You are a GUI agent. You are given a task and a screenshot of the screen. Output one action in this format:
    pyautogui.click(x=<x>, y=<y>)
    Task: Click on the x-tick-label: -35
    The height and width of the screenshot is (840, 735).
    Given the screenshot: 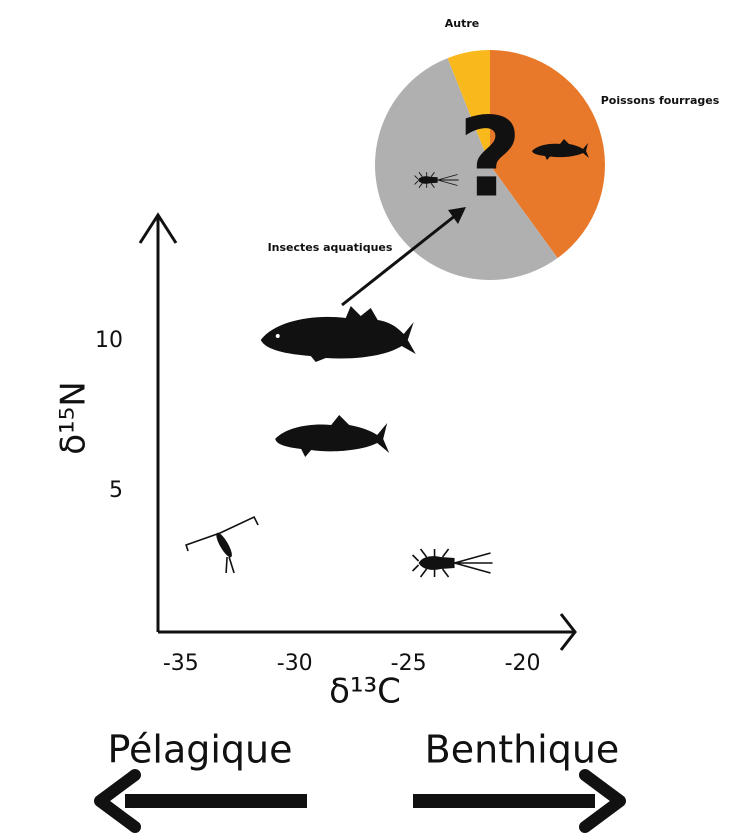 What is the action you would take?
    pyautogui.click(x=181, y=663)
    